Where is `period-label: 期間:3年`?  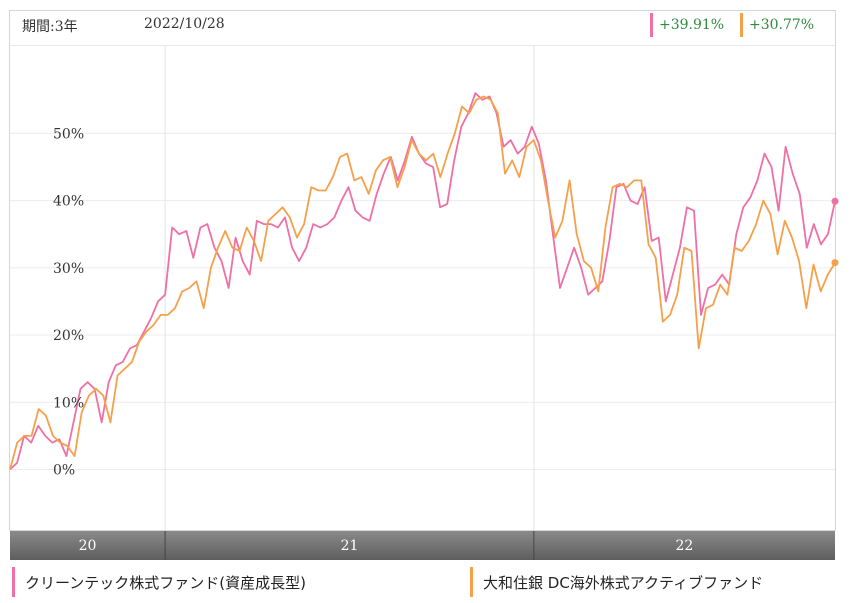 period-label: 期間:3年 is located at coordinates (50, 27).